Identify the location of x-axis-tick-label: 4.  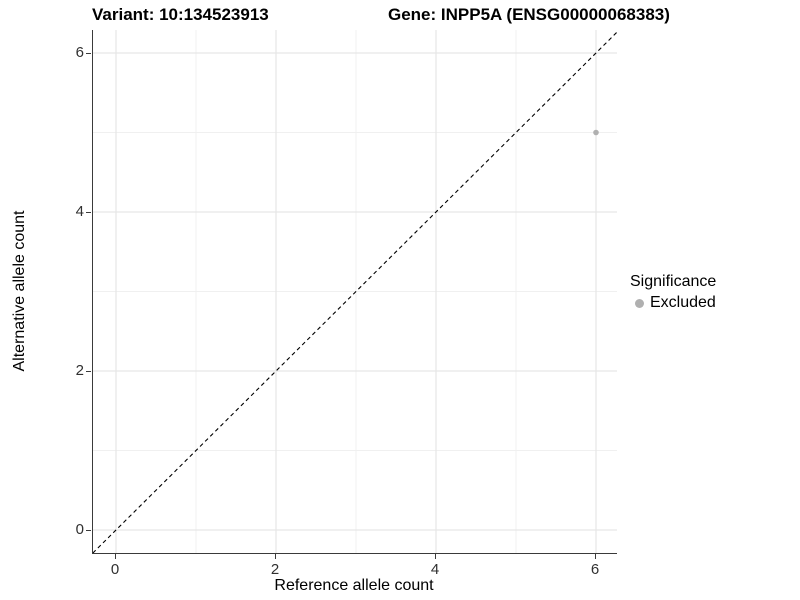
(435, 569).